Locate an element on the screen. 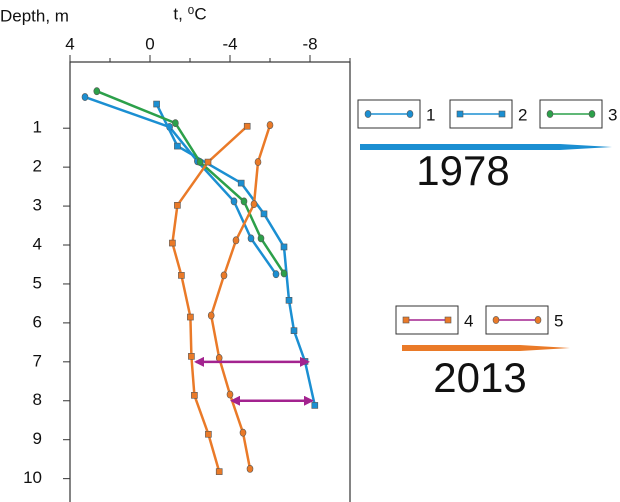 The image size is (620, 502). y-tick-label: 4 is located at coordinates (37, 243).